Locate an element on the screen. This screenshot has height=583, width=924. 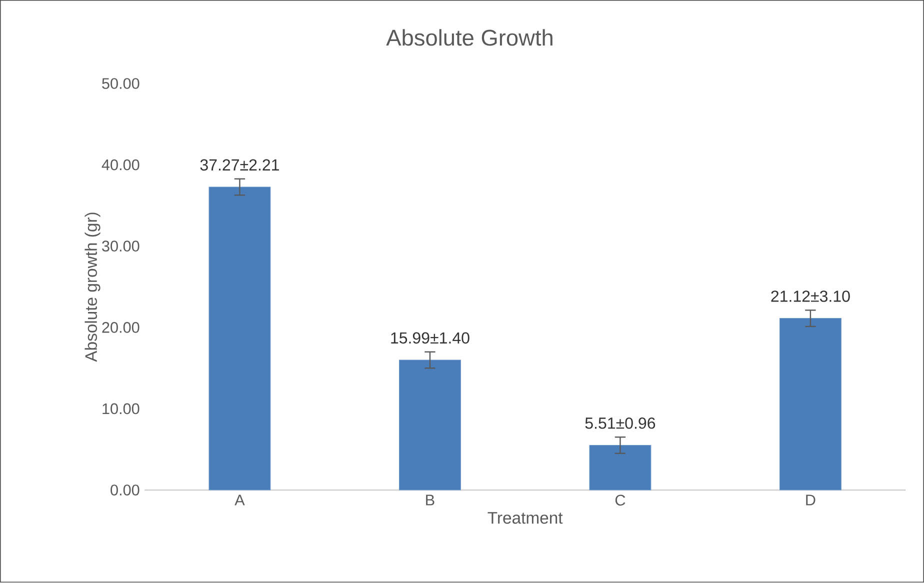
x-tick-label: B is located at coordinates (430, 500).